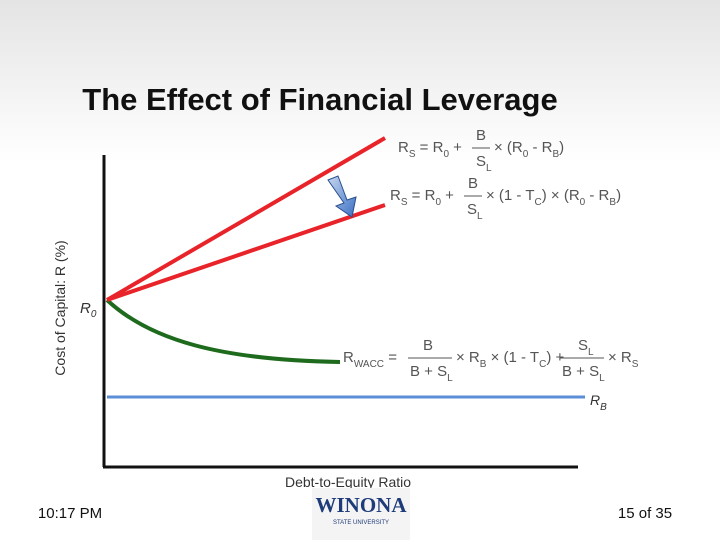 This screenshot has height=540, width=720. I want to click on formula-text: × RS, so click(623, 359).